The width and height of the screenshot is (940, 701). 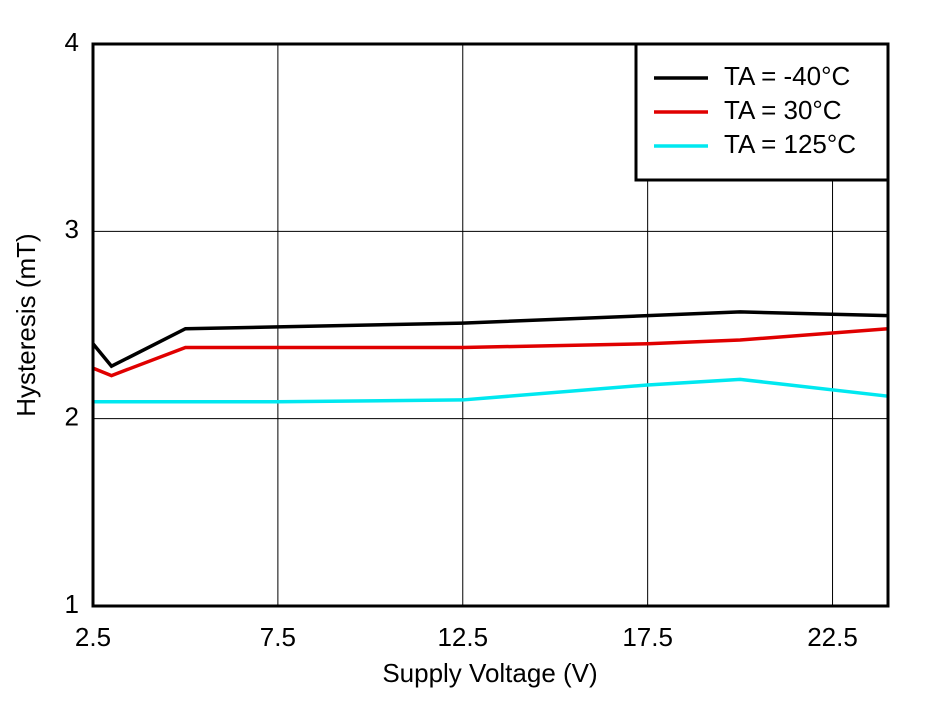 What do you see at coordinates (72, 42) in the screenshot?
I see `y-tick-label: 4` at bounding box center [72, 42].